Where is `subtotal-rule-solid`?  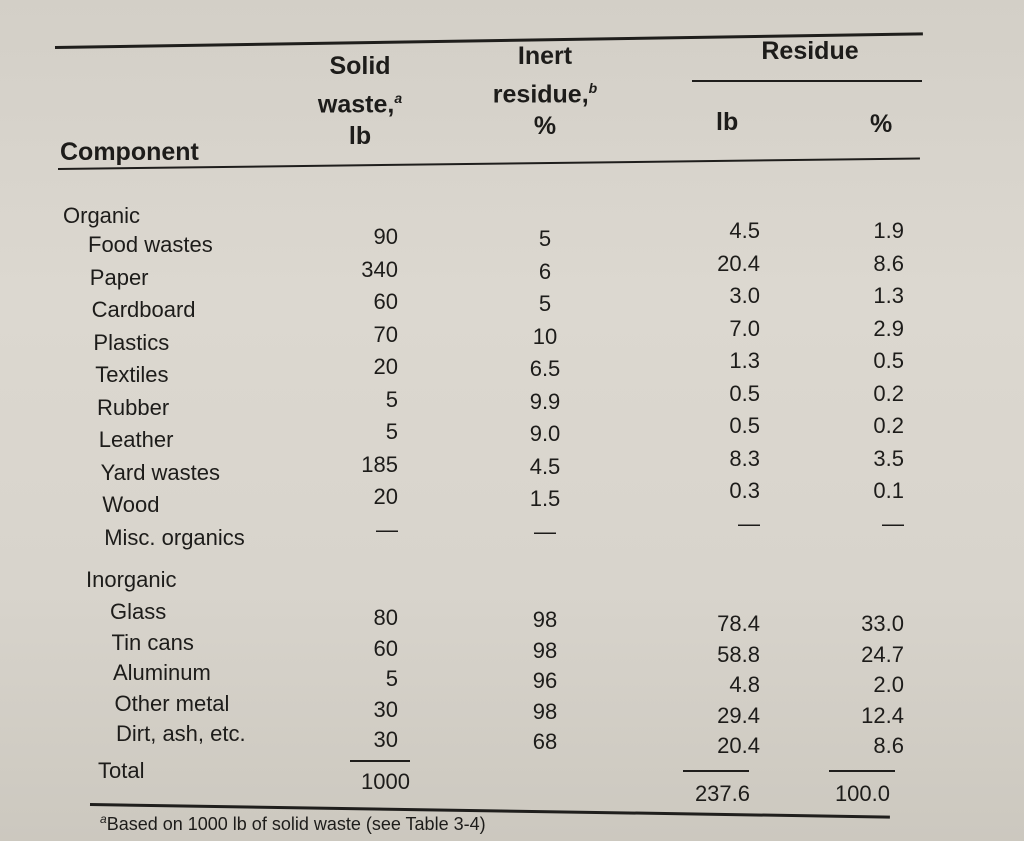 subtotal-rule-solid is located at coordinates (380, 761).